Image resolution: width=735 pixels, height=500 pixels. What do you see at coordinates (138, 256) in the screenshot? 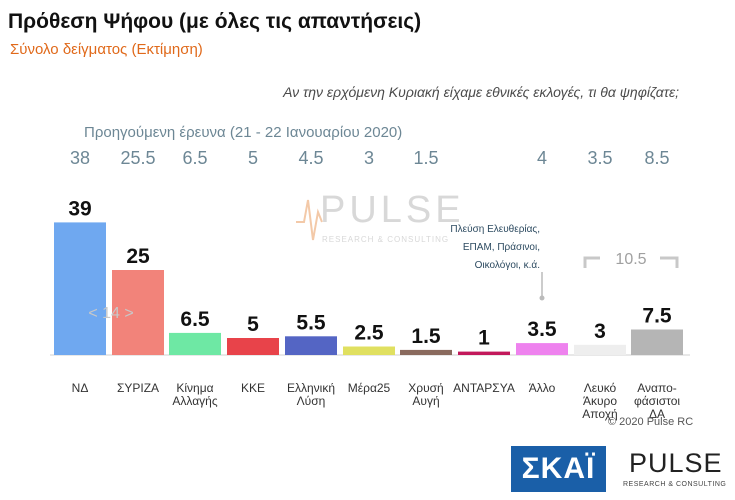
I see `value-label: 25` at bounding box center [138, 256].